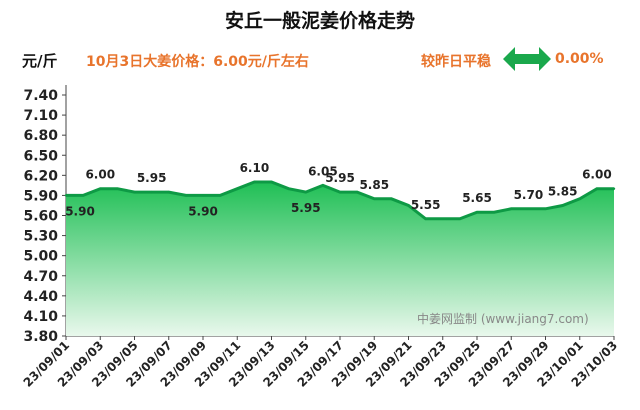 This screenshot has height=410, width=640. I want to click on data-label: 5.70, so click(529, 195).